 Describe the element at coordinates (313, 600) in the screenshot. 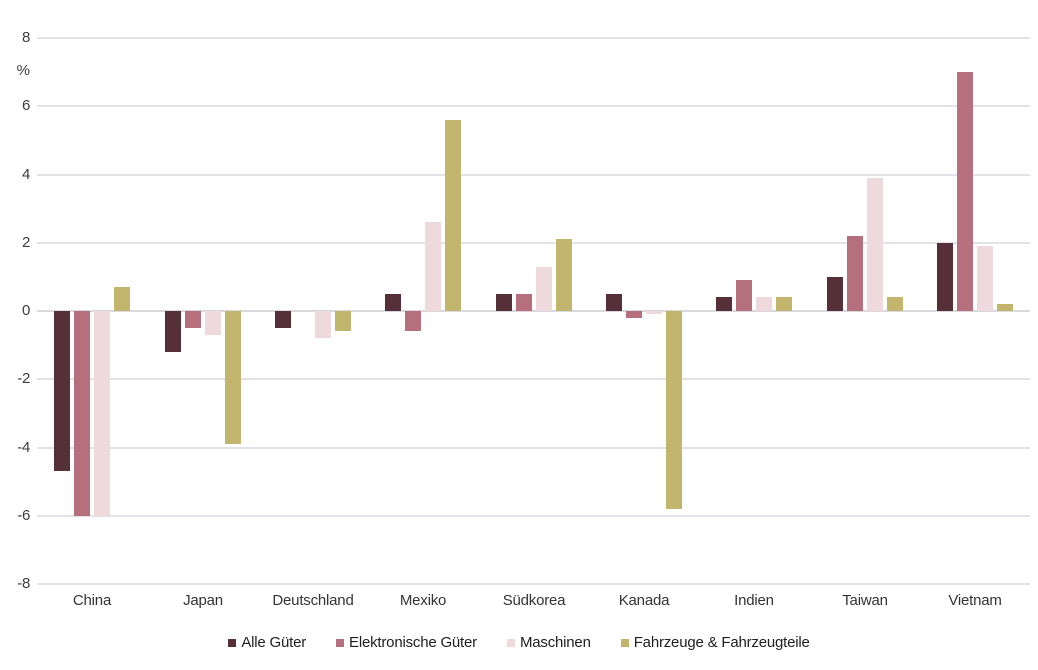

I see `x-tick-label-deutschland: Deutschland` at that location.